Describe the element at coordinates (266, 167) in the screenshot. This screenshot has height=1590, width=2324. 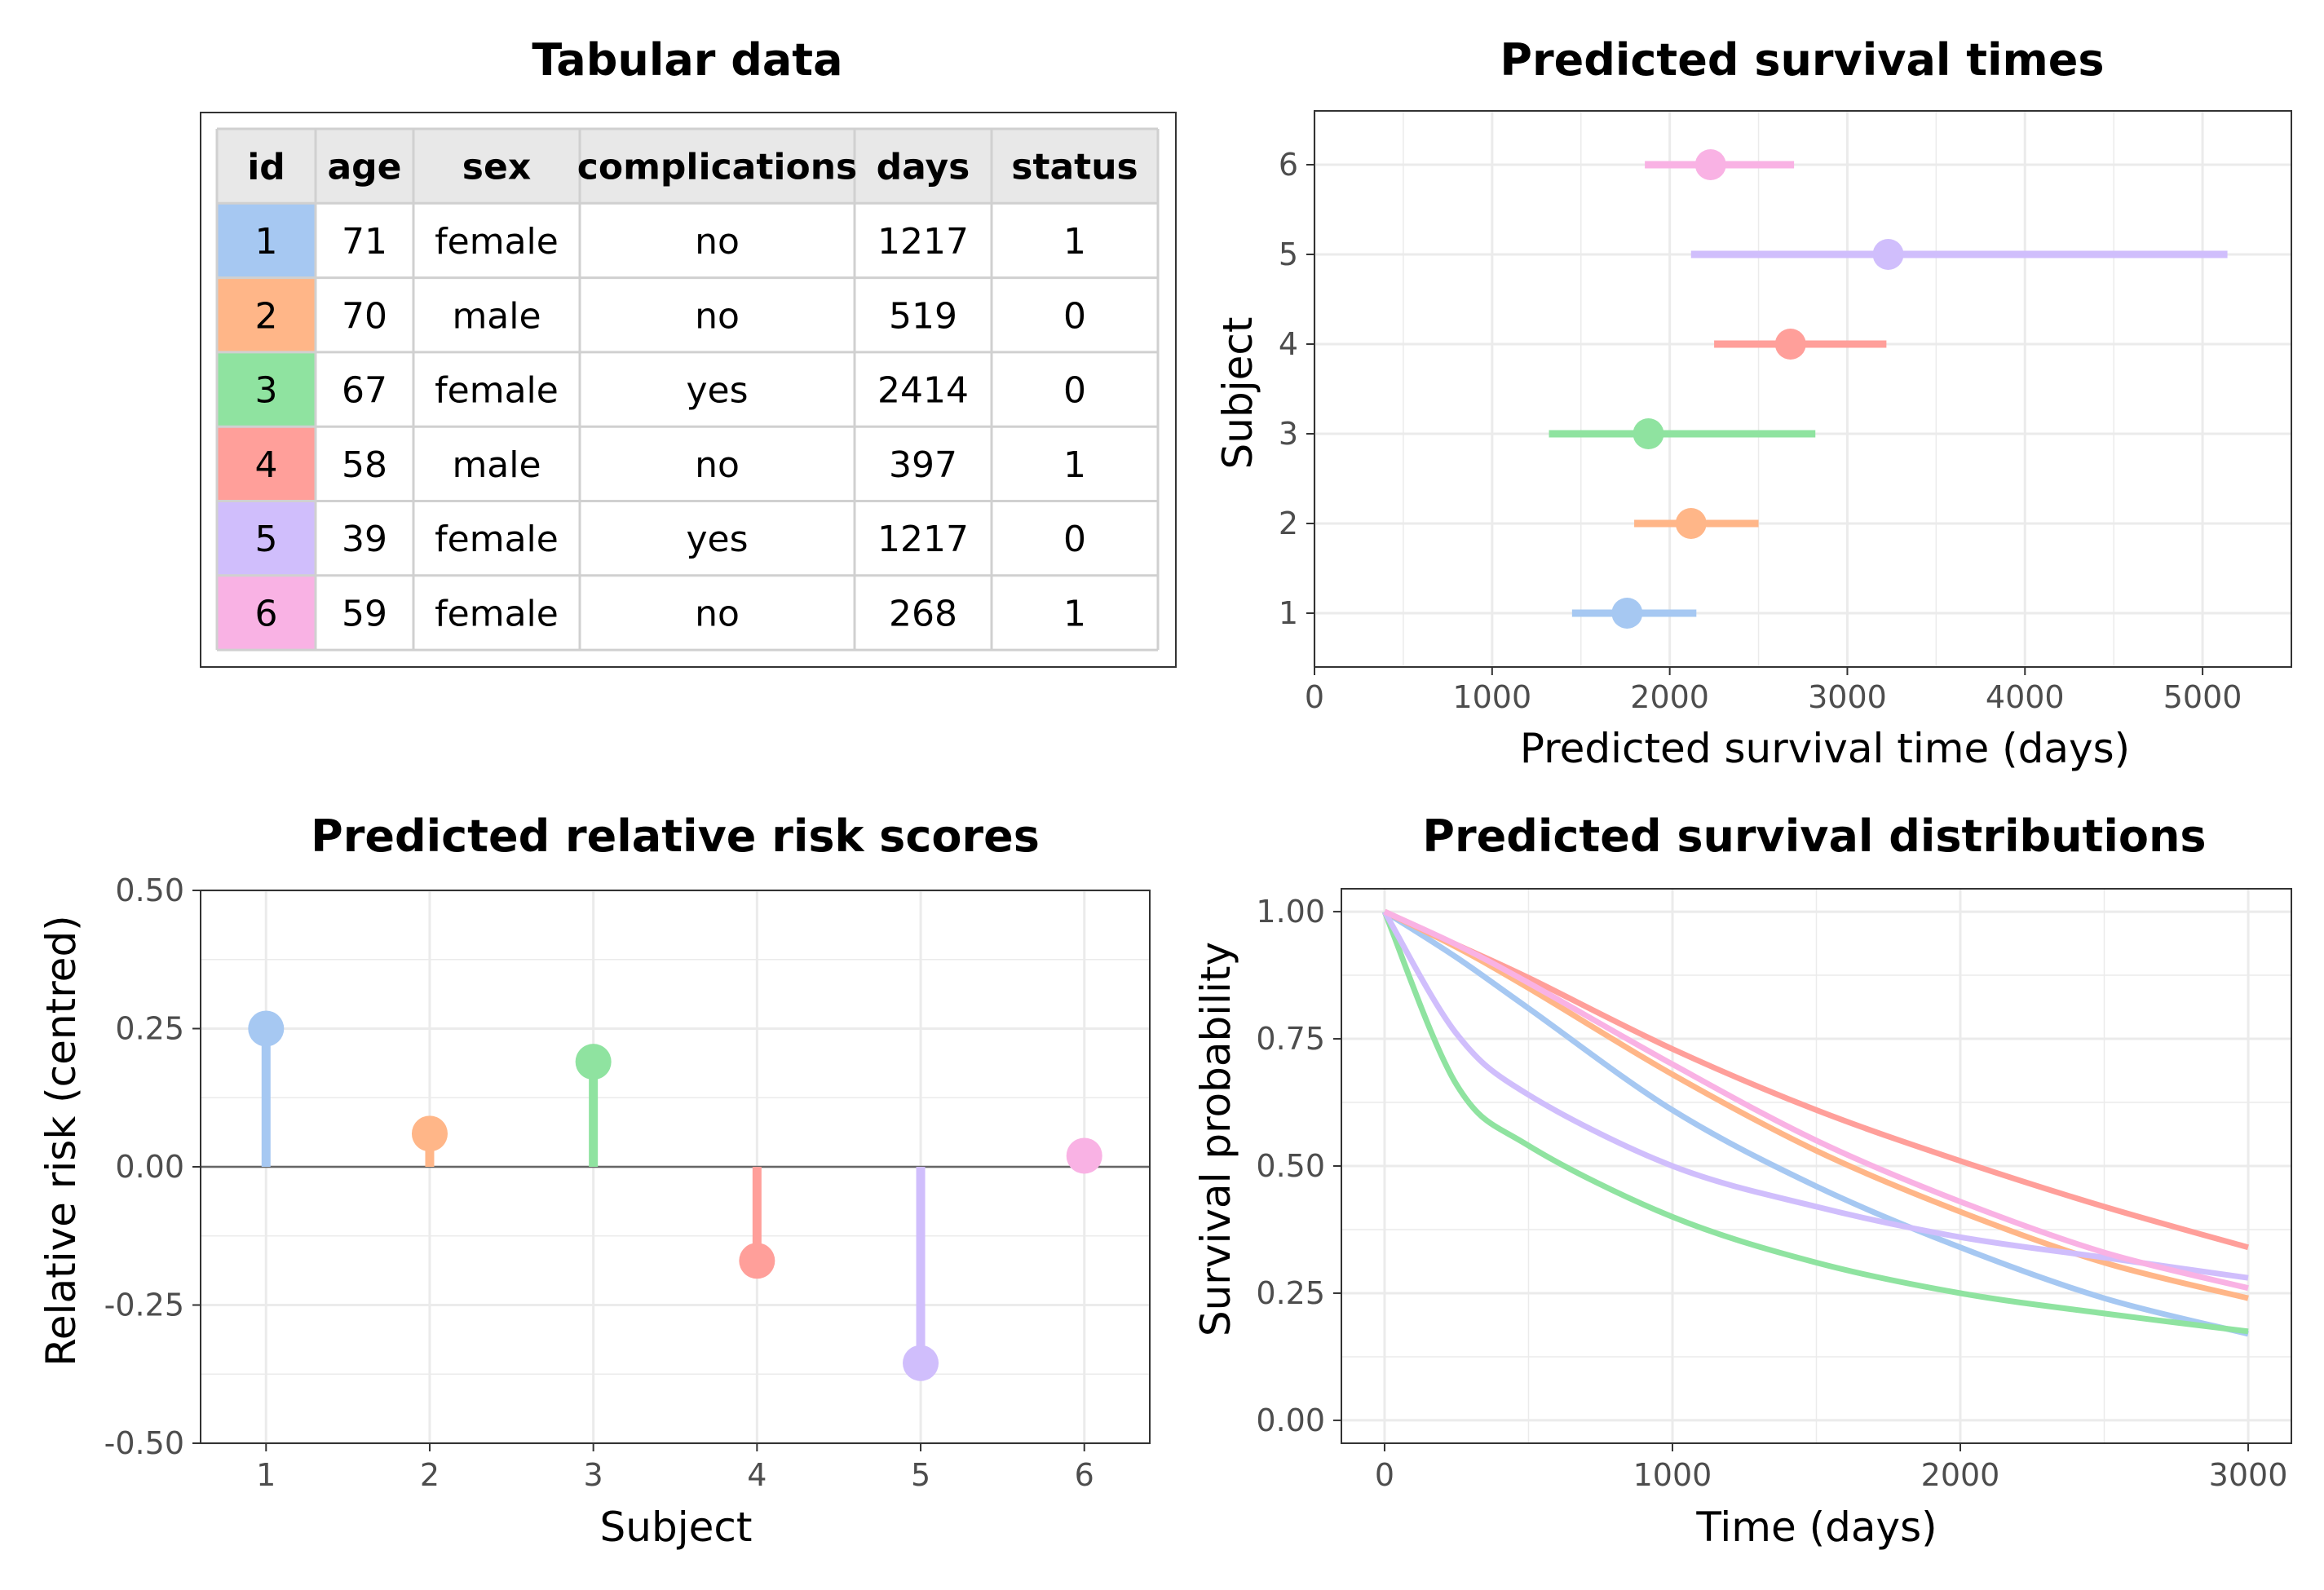
I see `table-column-header: id` at that location.